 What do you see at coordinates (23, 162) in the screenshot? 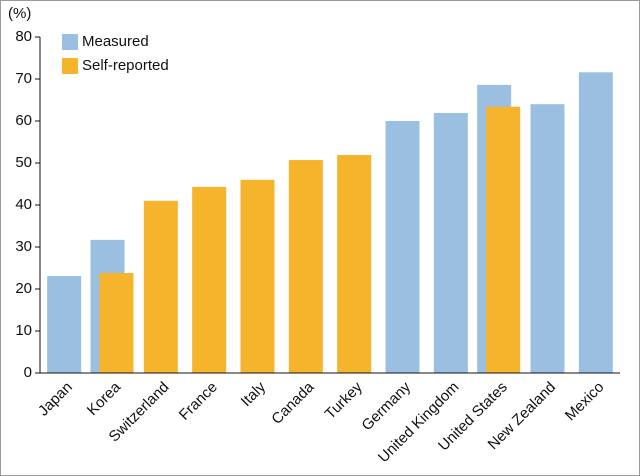
I see `y-tick-label: 50` at bounding box center [23, 162].